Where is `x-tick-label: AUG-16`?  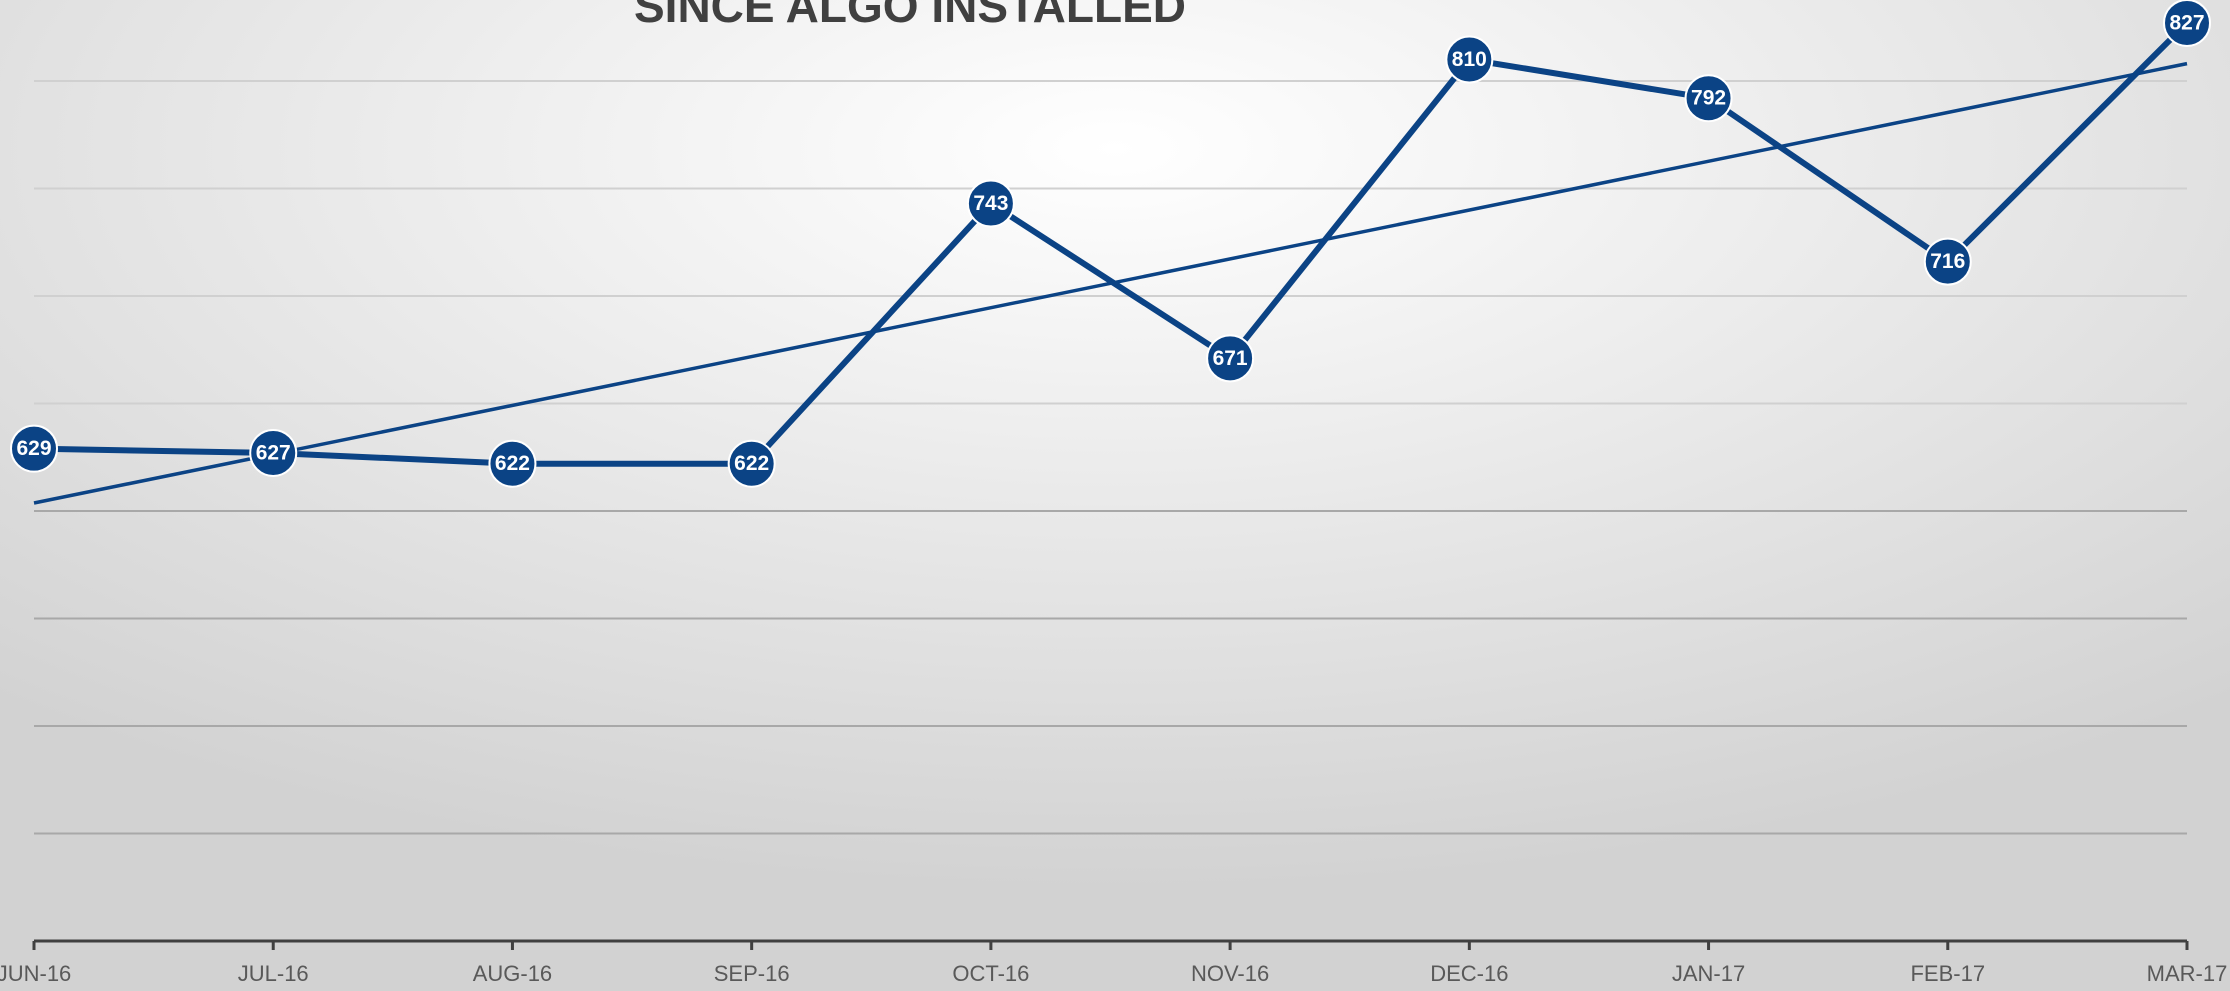
x-tick-label: AUG-16 is located at coordinates (512, 973).